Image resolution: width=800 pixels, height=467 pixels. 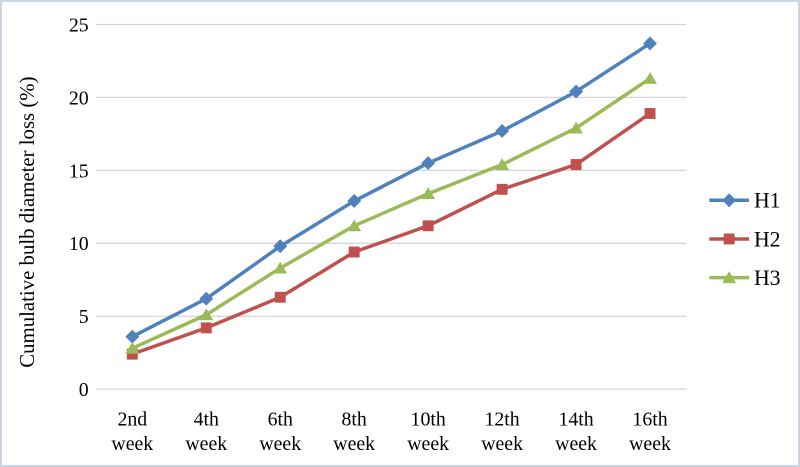 What do you see at coordinates (502, 419) in the screenshot?
I see `x-tick-label-line: 12th` at bounding box center [502, 419].